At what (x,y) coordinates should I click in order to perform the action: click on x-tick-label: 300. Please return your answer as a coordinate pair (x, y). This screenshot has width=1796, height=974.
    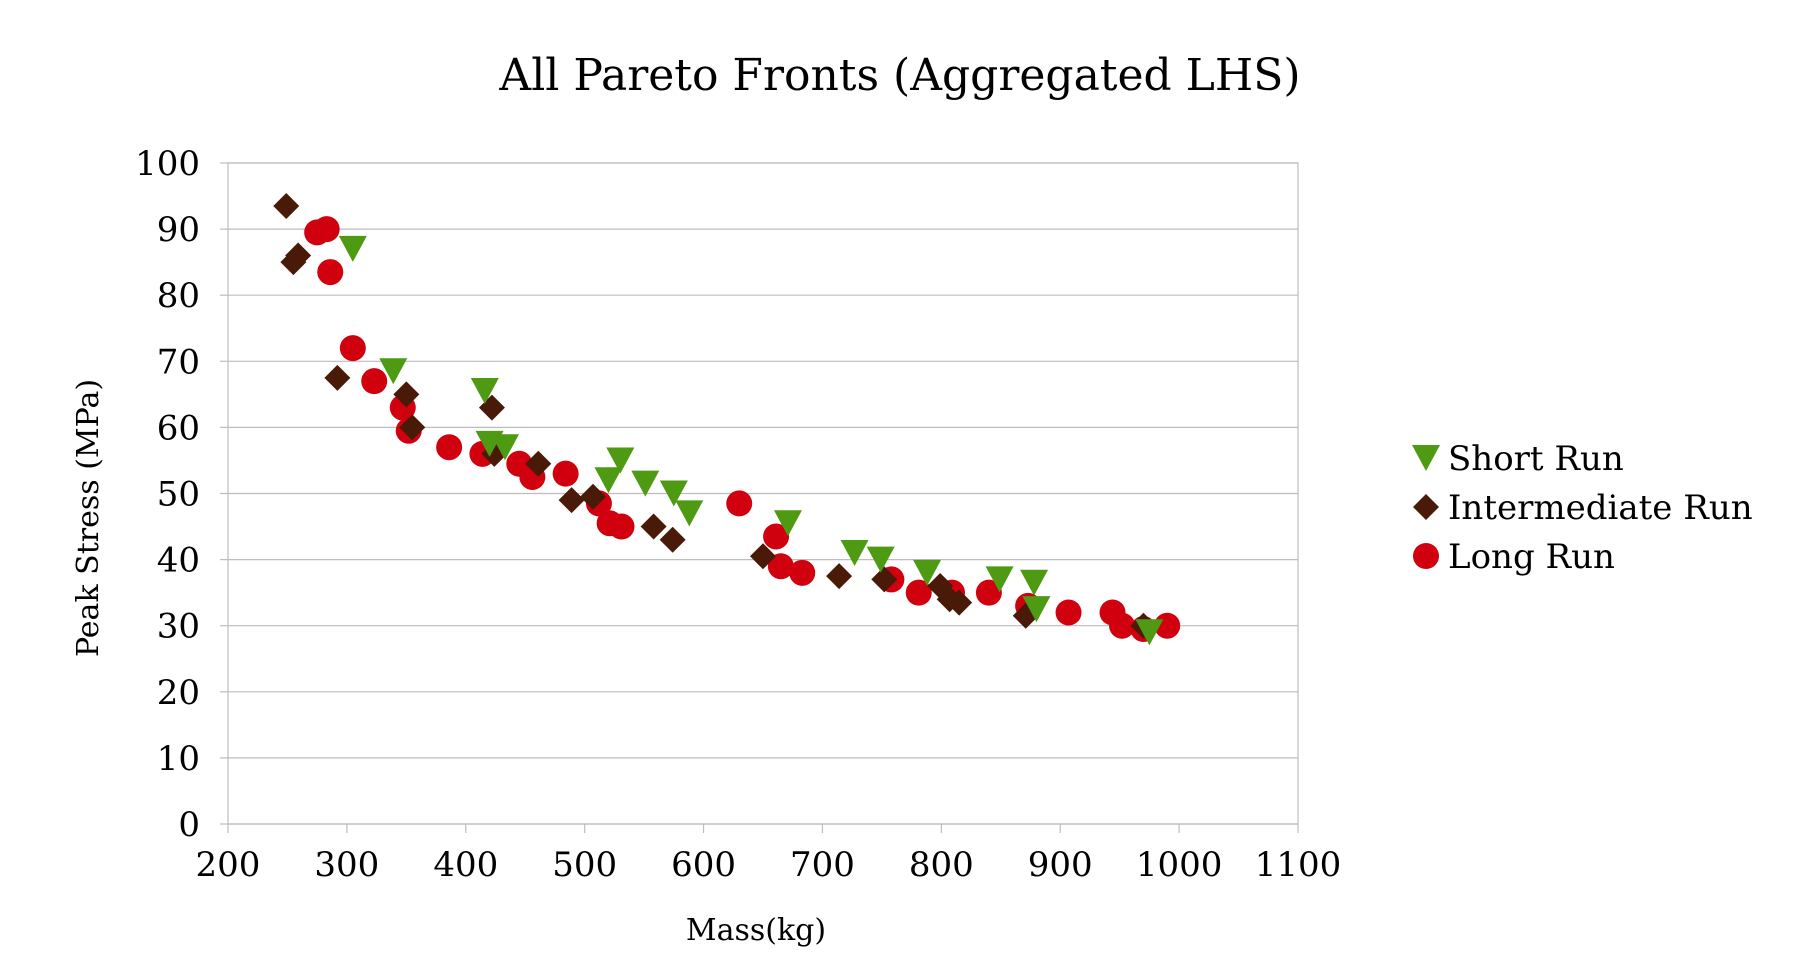
    Looking at the image, I should click on (346, 865).